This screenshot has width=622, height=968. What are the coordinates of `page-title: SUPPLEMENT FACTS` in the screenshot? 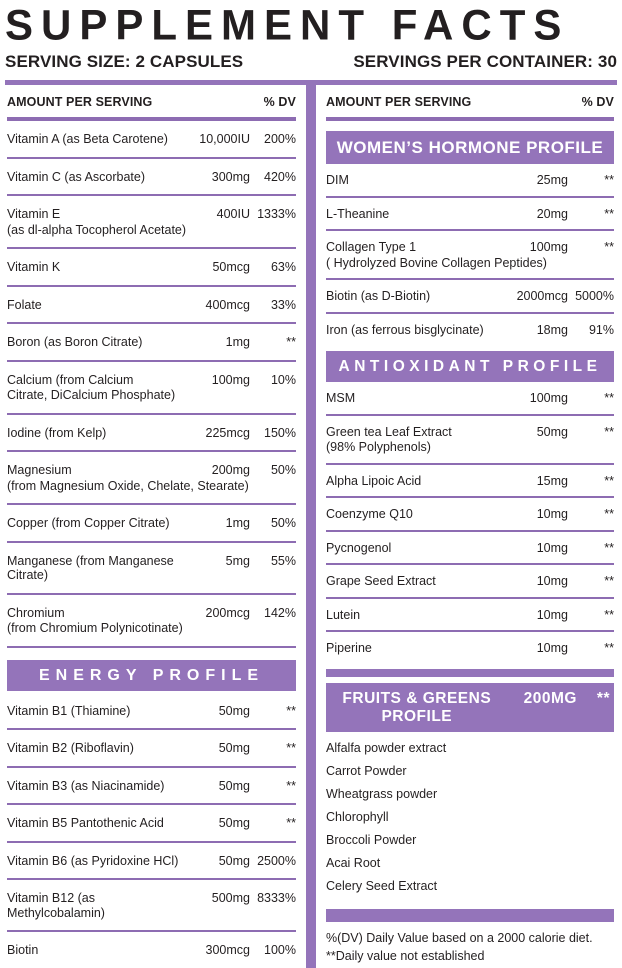 It's located at (287, 24).